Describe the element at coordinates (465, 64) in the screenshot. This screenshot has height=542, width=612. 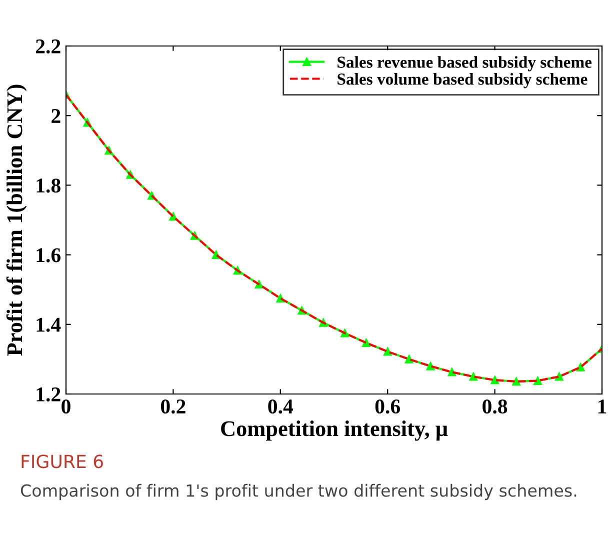
I see `legend-label: Sales revenue based subsidy scheme` at that location.